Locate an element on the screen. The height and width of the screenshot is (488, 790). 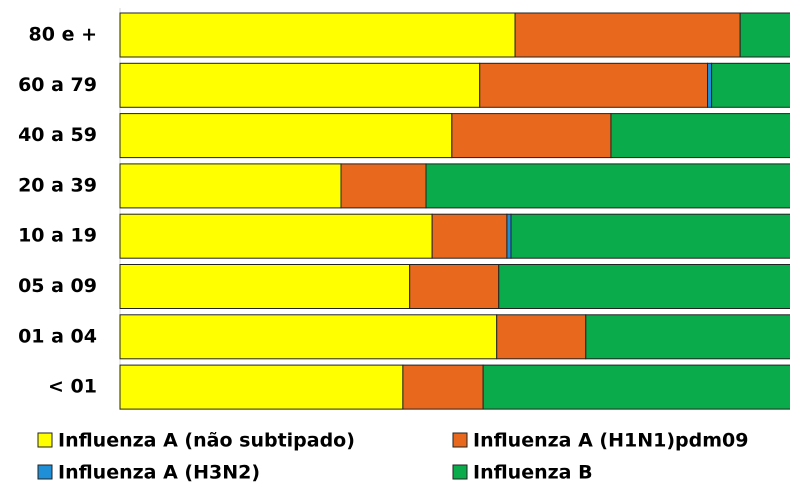
y-tick-label: 05 a 09 is located at coordinates (57, 286).